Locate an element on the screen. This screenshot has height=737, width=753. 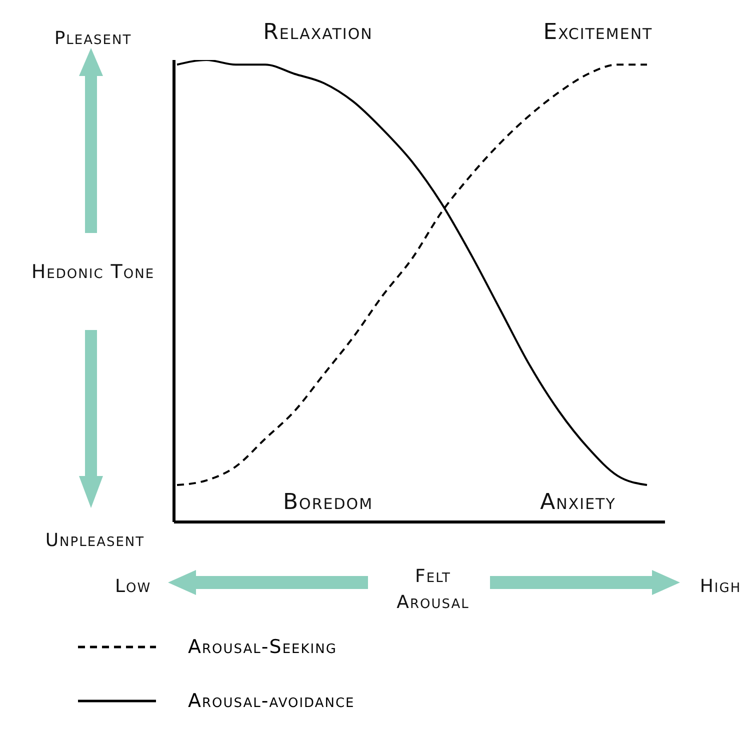
annotation: Anxiety is located at coordinates (578, 502).